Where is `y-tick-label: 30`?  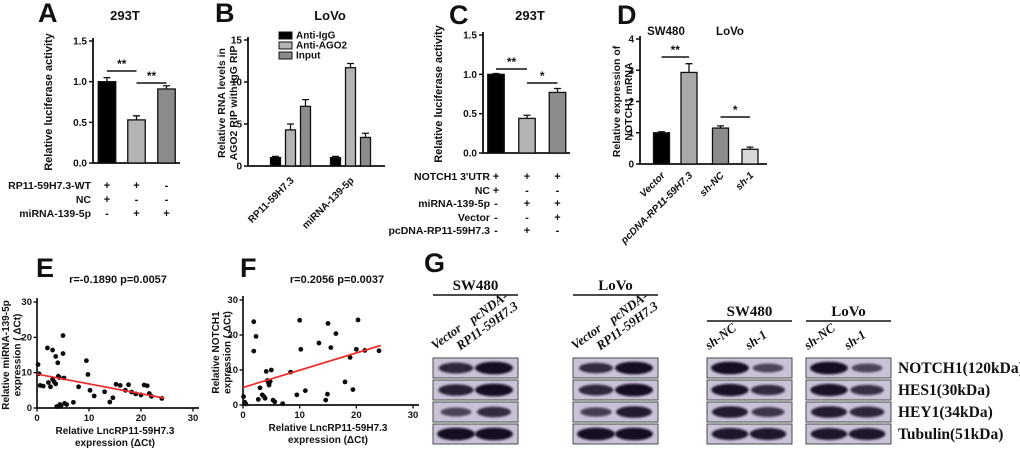 y-tick-label: 30 is located at coordinates (232, 300).